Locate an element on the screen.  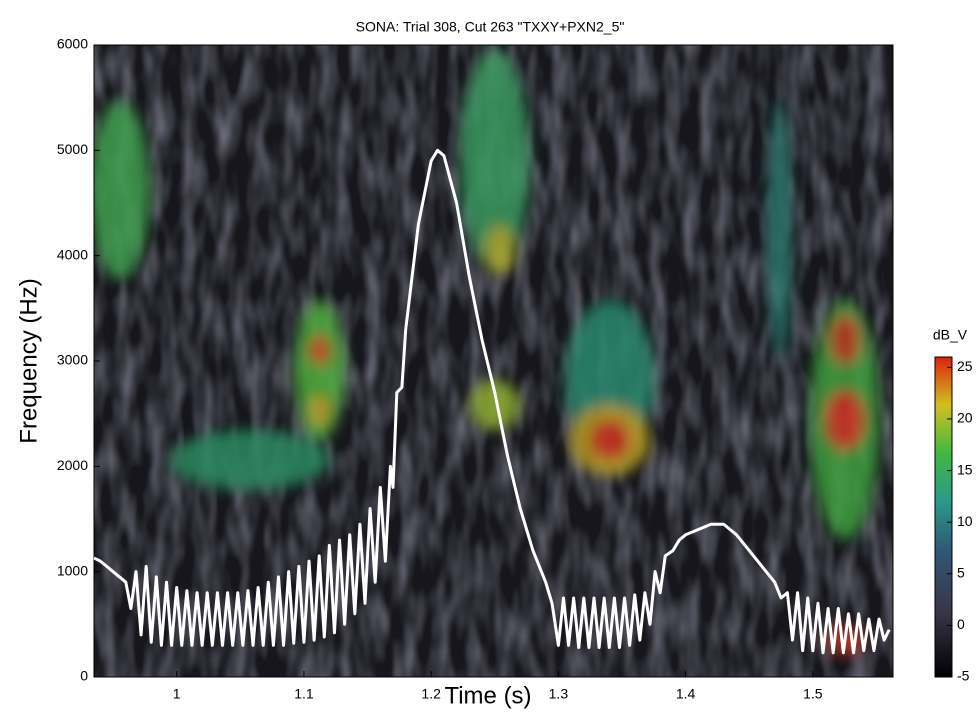
y-tick-label: 4000 is located at coordinates (72, 254).